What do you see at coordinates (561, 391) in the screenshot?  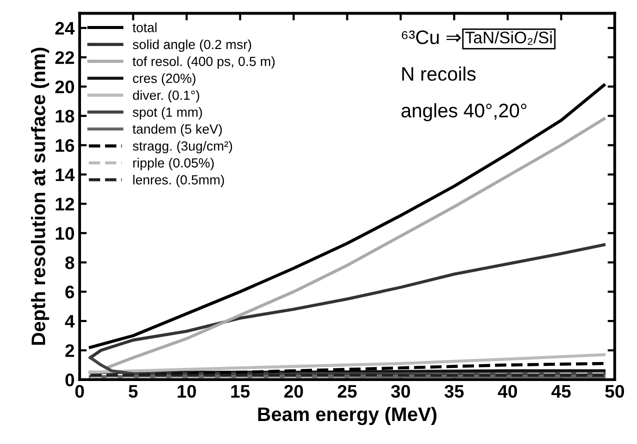 I see `x-tick-label: 45` at bounding box center [561, 391].